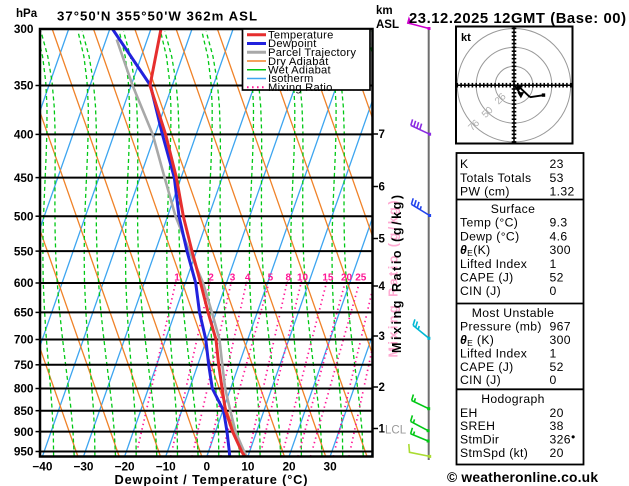  What do you see at coordinates (563, 439) in the screenshot?
I see `svg-text: 326●` at bounding box center [563, 439].